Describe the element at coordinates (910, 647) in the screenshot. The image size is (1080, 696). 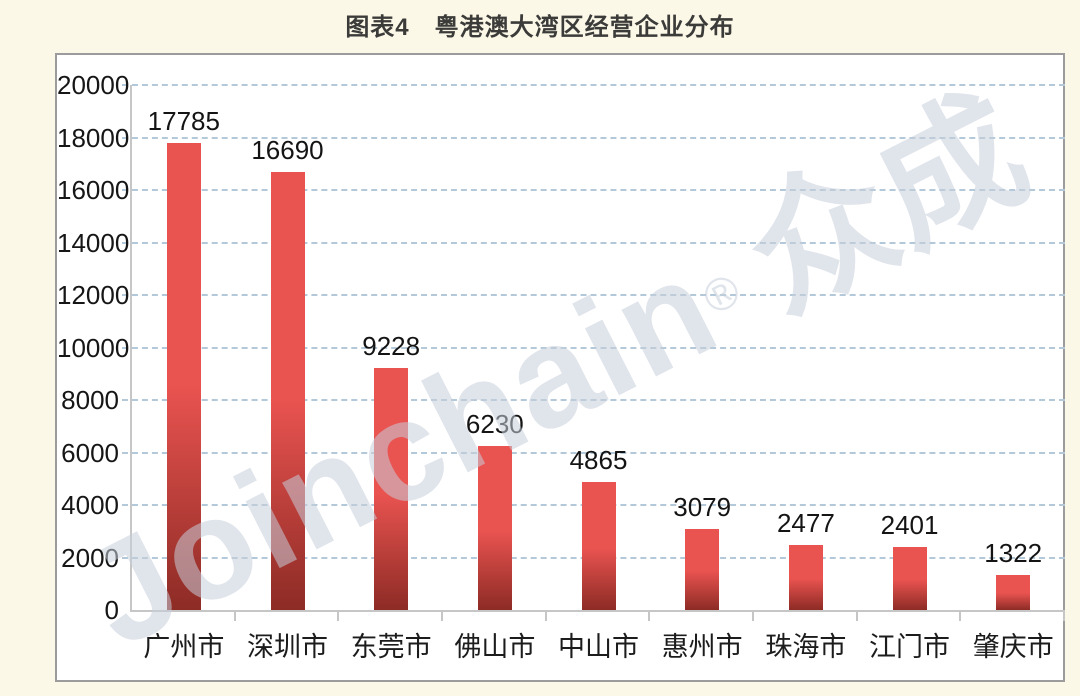
I see `x-axis-category-label: 江门市` at that location.